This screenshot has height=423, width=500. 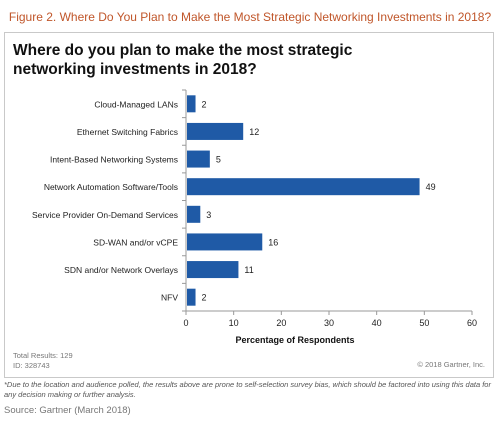 I want to click on source-line: Source: Gartner (March 2018), so click(x=67, y=410).